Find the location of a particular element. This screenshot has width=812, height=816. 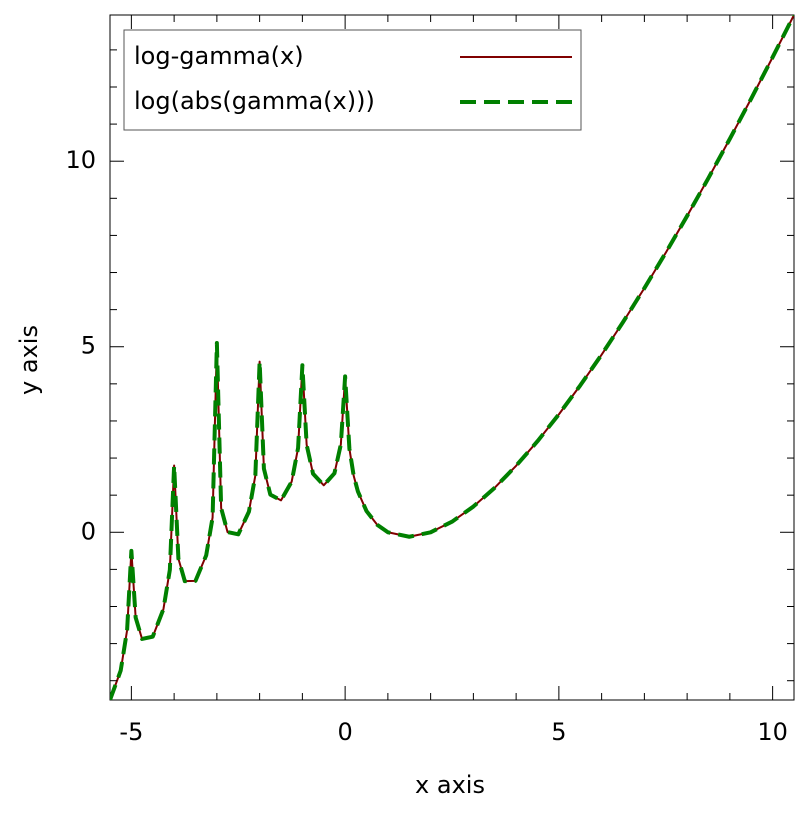

x-tick-label: 0 is located at coordinates (344, 732).